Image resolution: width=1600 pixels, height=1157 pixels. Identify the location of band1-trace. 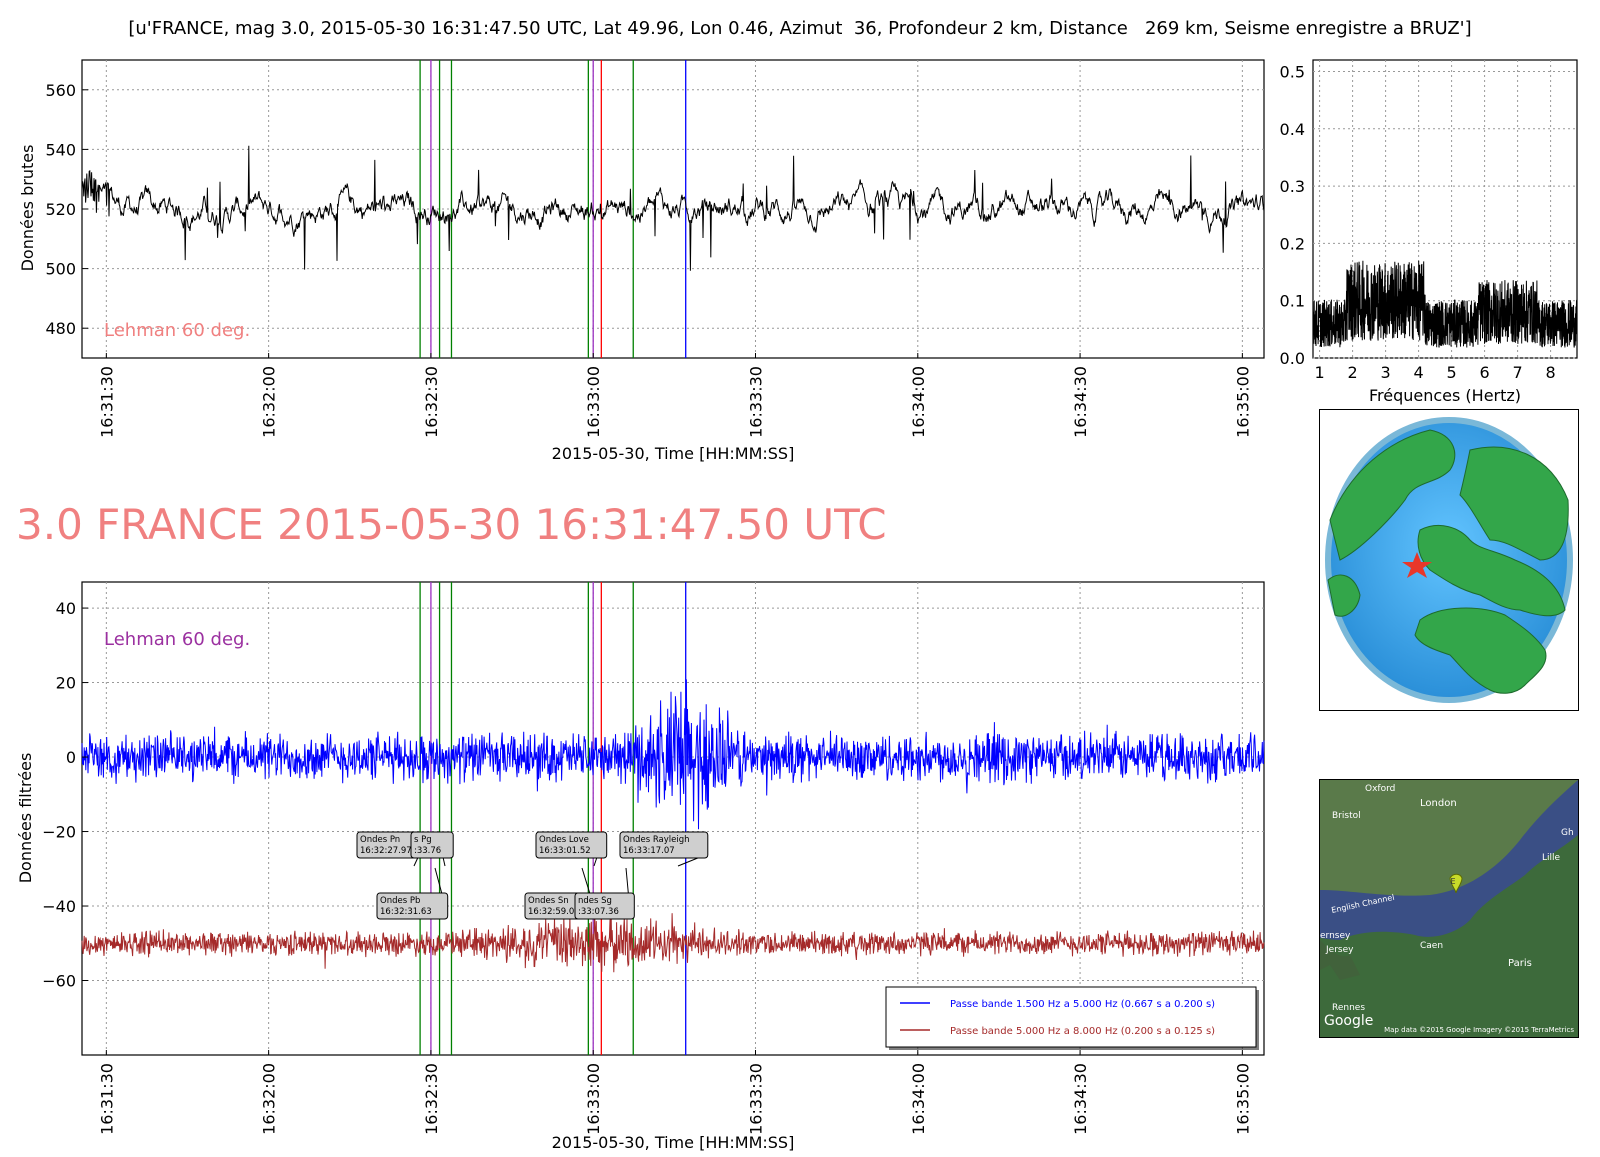
(673, 754).